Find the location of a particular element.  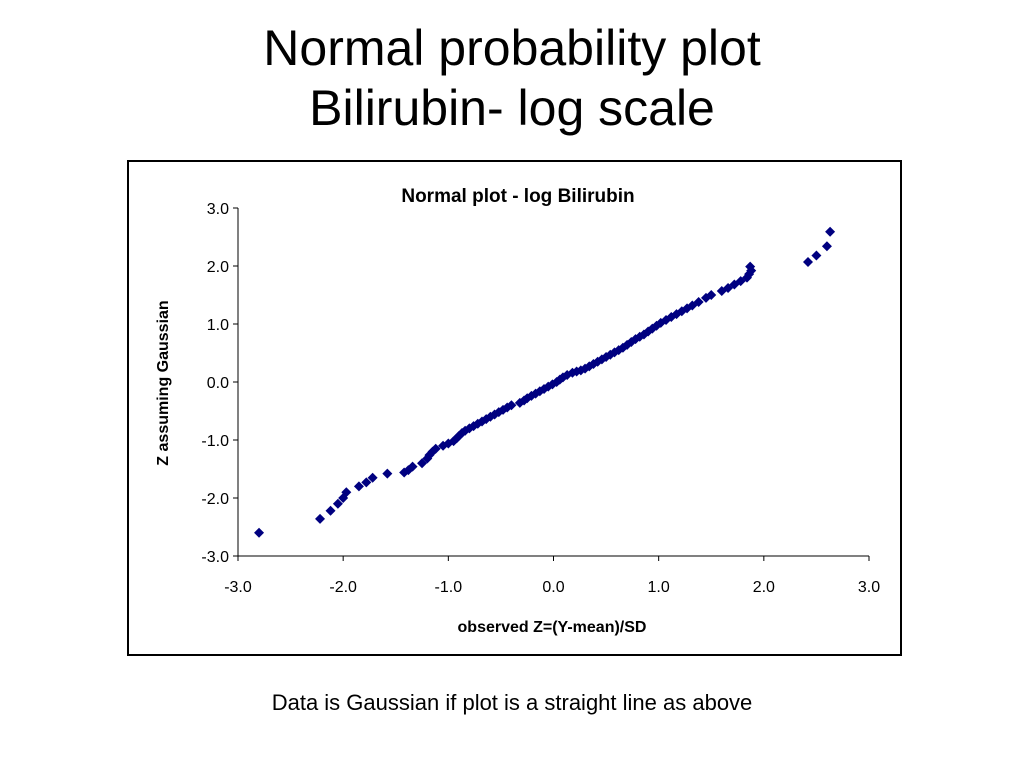

x-tick-label: -2.0 is located at coordinates (343, 587).